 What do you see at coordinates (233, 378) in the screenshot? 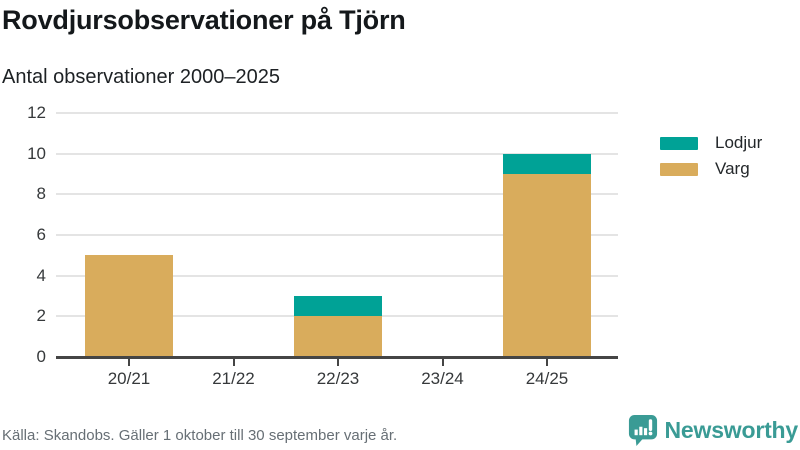
I see `x-axis-label: 21/22` at bounding box center [233, 378].